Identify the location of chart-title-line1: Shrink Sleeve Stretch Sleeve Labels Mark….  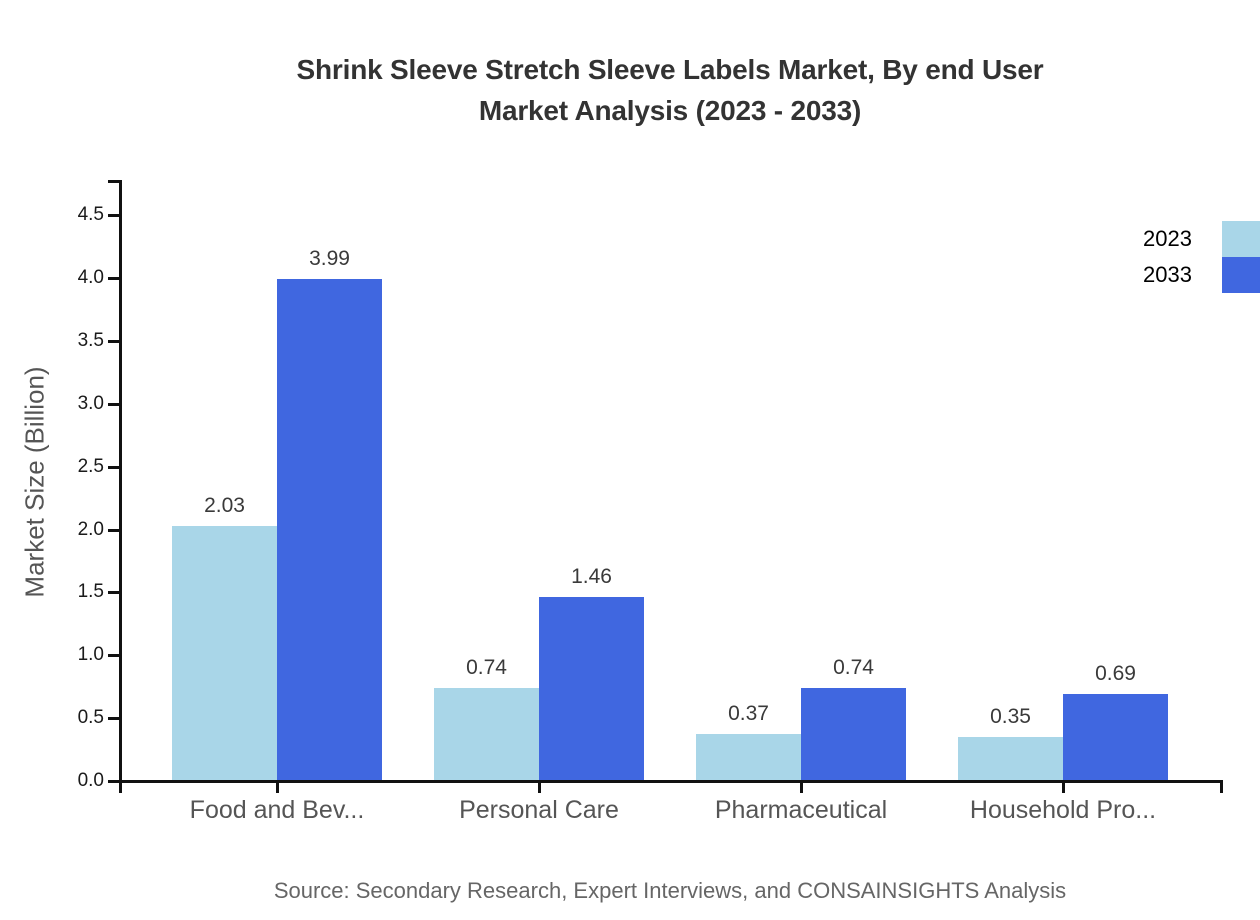
(670, 69).